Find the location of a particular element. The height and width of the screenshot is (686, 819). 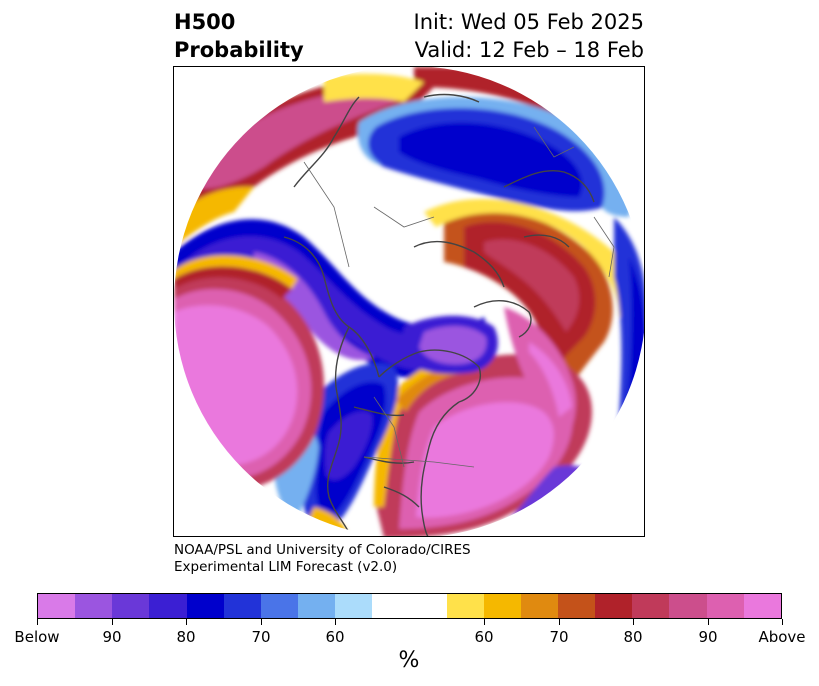

map-title: H500 Probability is located at coordinates (239, 36).